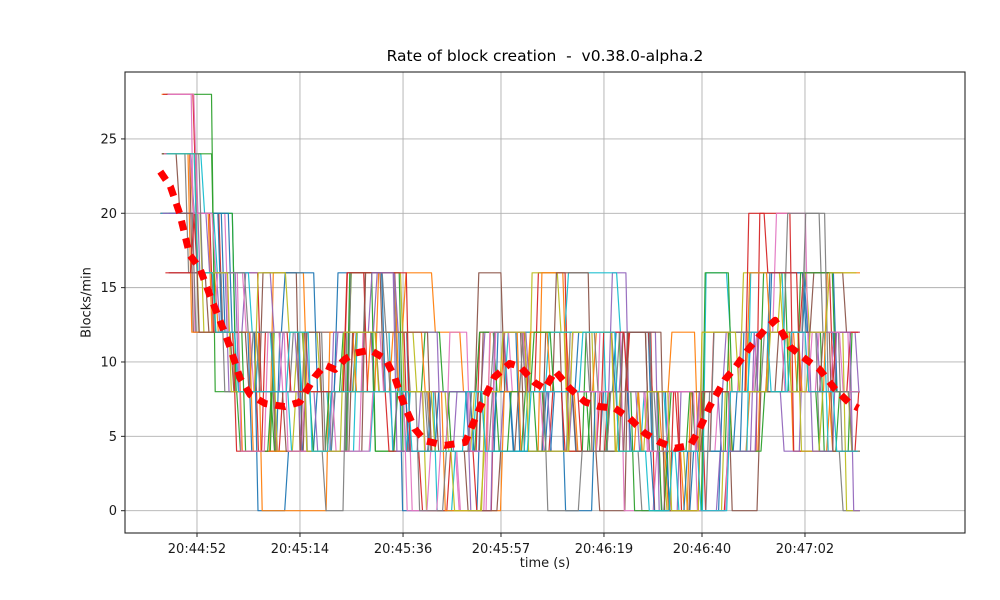  I want to click on chart-title: Rate of block creation - v0.38.0-alpha.2, so click(545, 56).